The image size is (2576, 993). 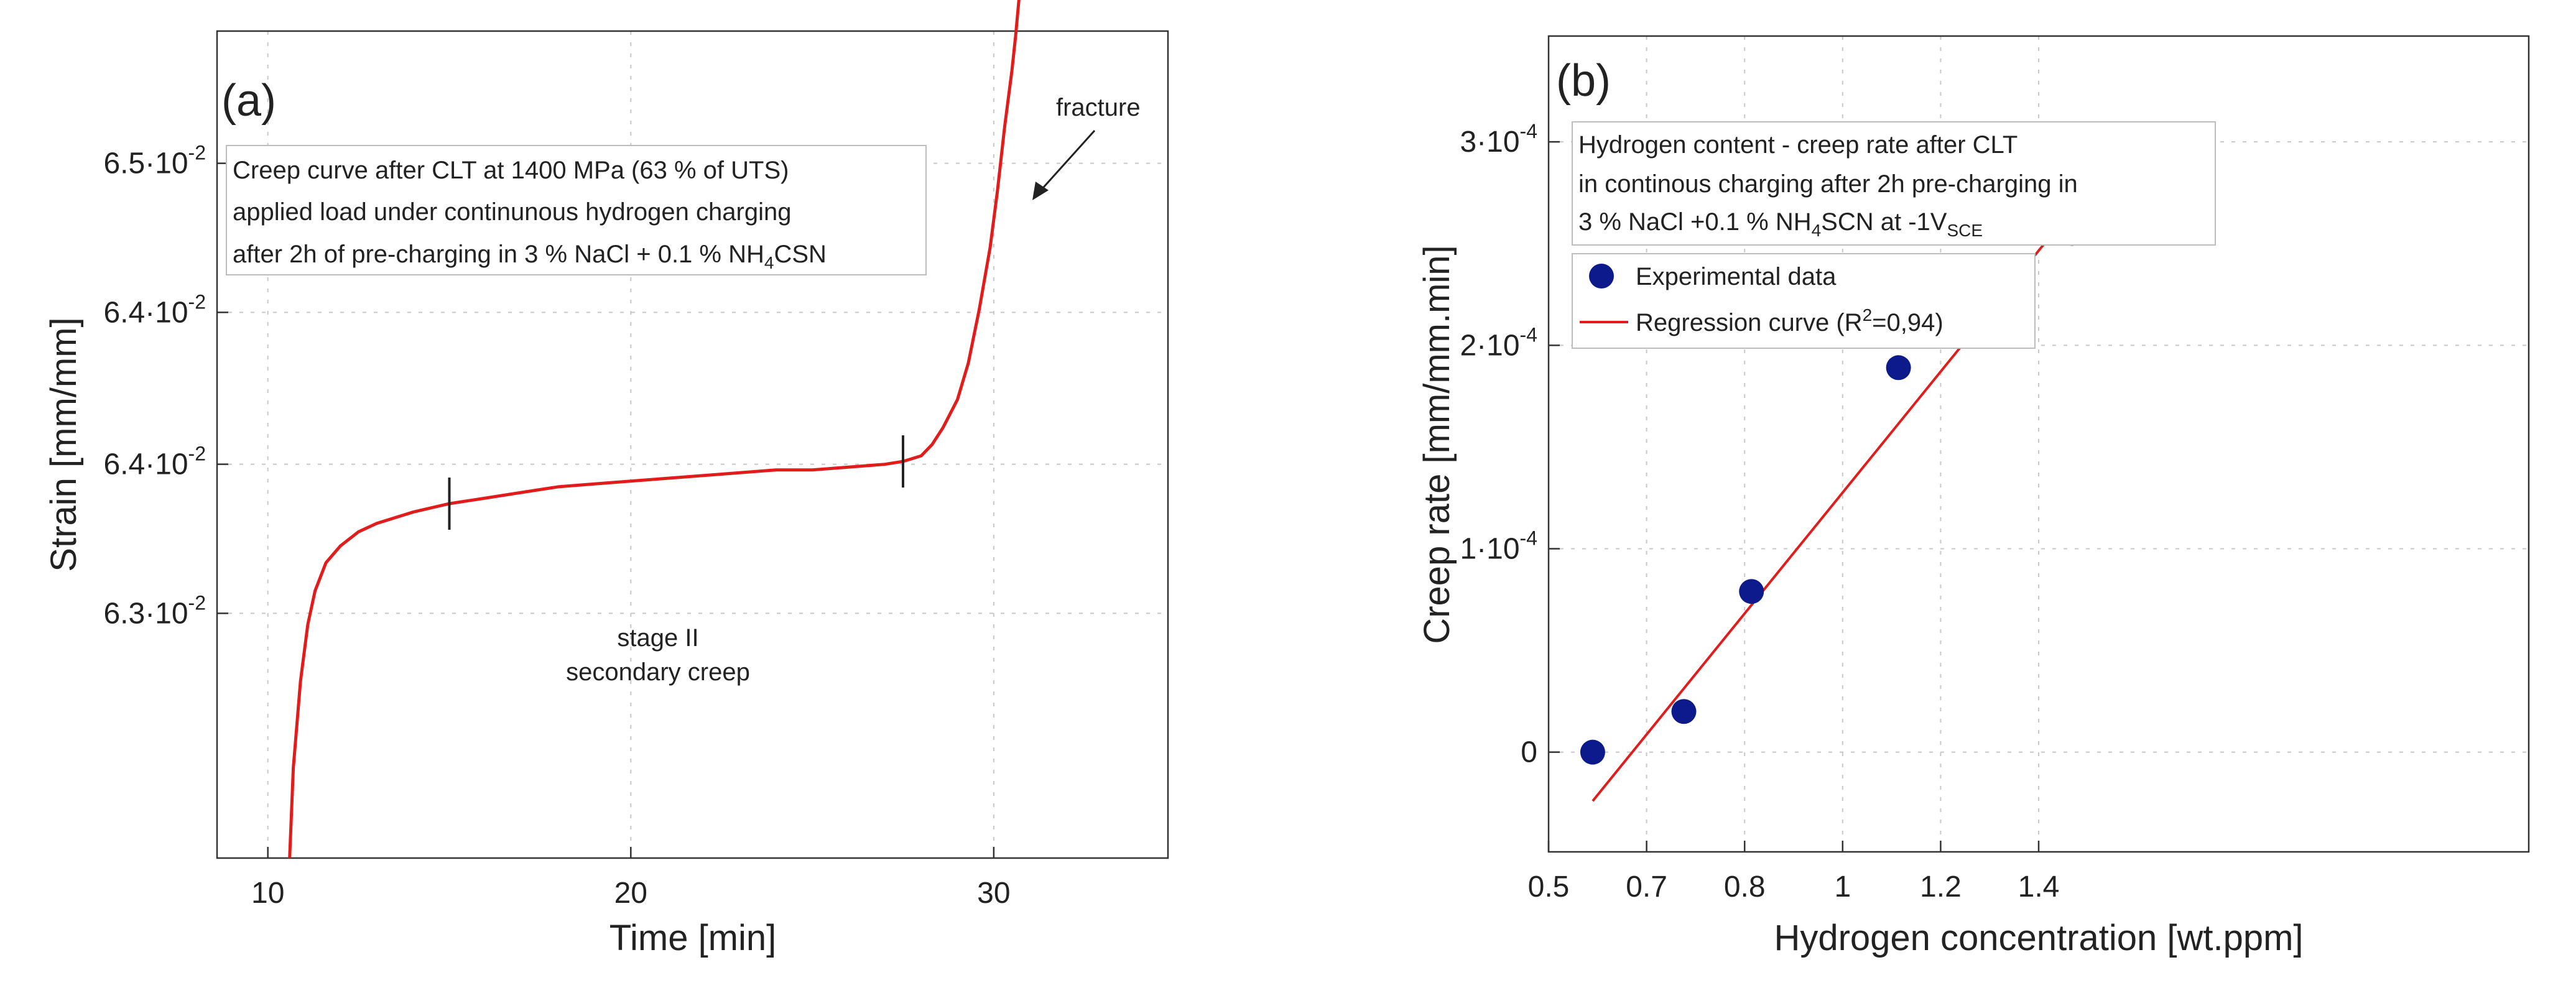 What do you see at coordinates (994, 893) in the screenshot?
I see `panel-a-x-tick-label: 30` at bounding box center [994, 893].